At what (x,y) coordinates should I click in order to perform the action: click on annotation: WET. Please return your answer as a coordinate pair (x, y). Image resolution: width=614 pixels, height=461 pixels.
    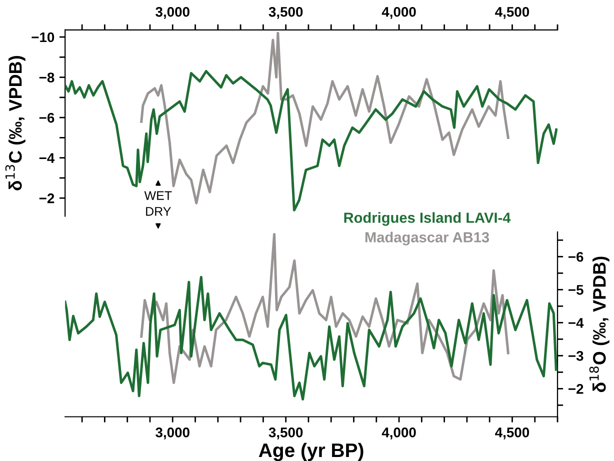
    Looking at the image, I should click on (158, 195).